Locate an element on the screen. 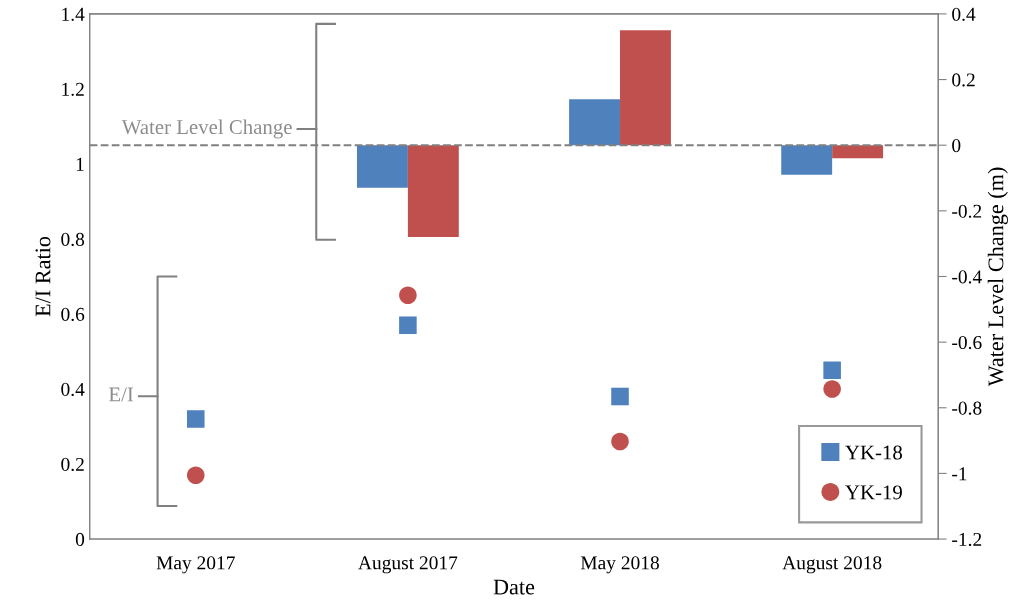 This screenshot has width=1031, height=605. y2-tick-label: -0.2 is located at coordinates (967, 211).